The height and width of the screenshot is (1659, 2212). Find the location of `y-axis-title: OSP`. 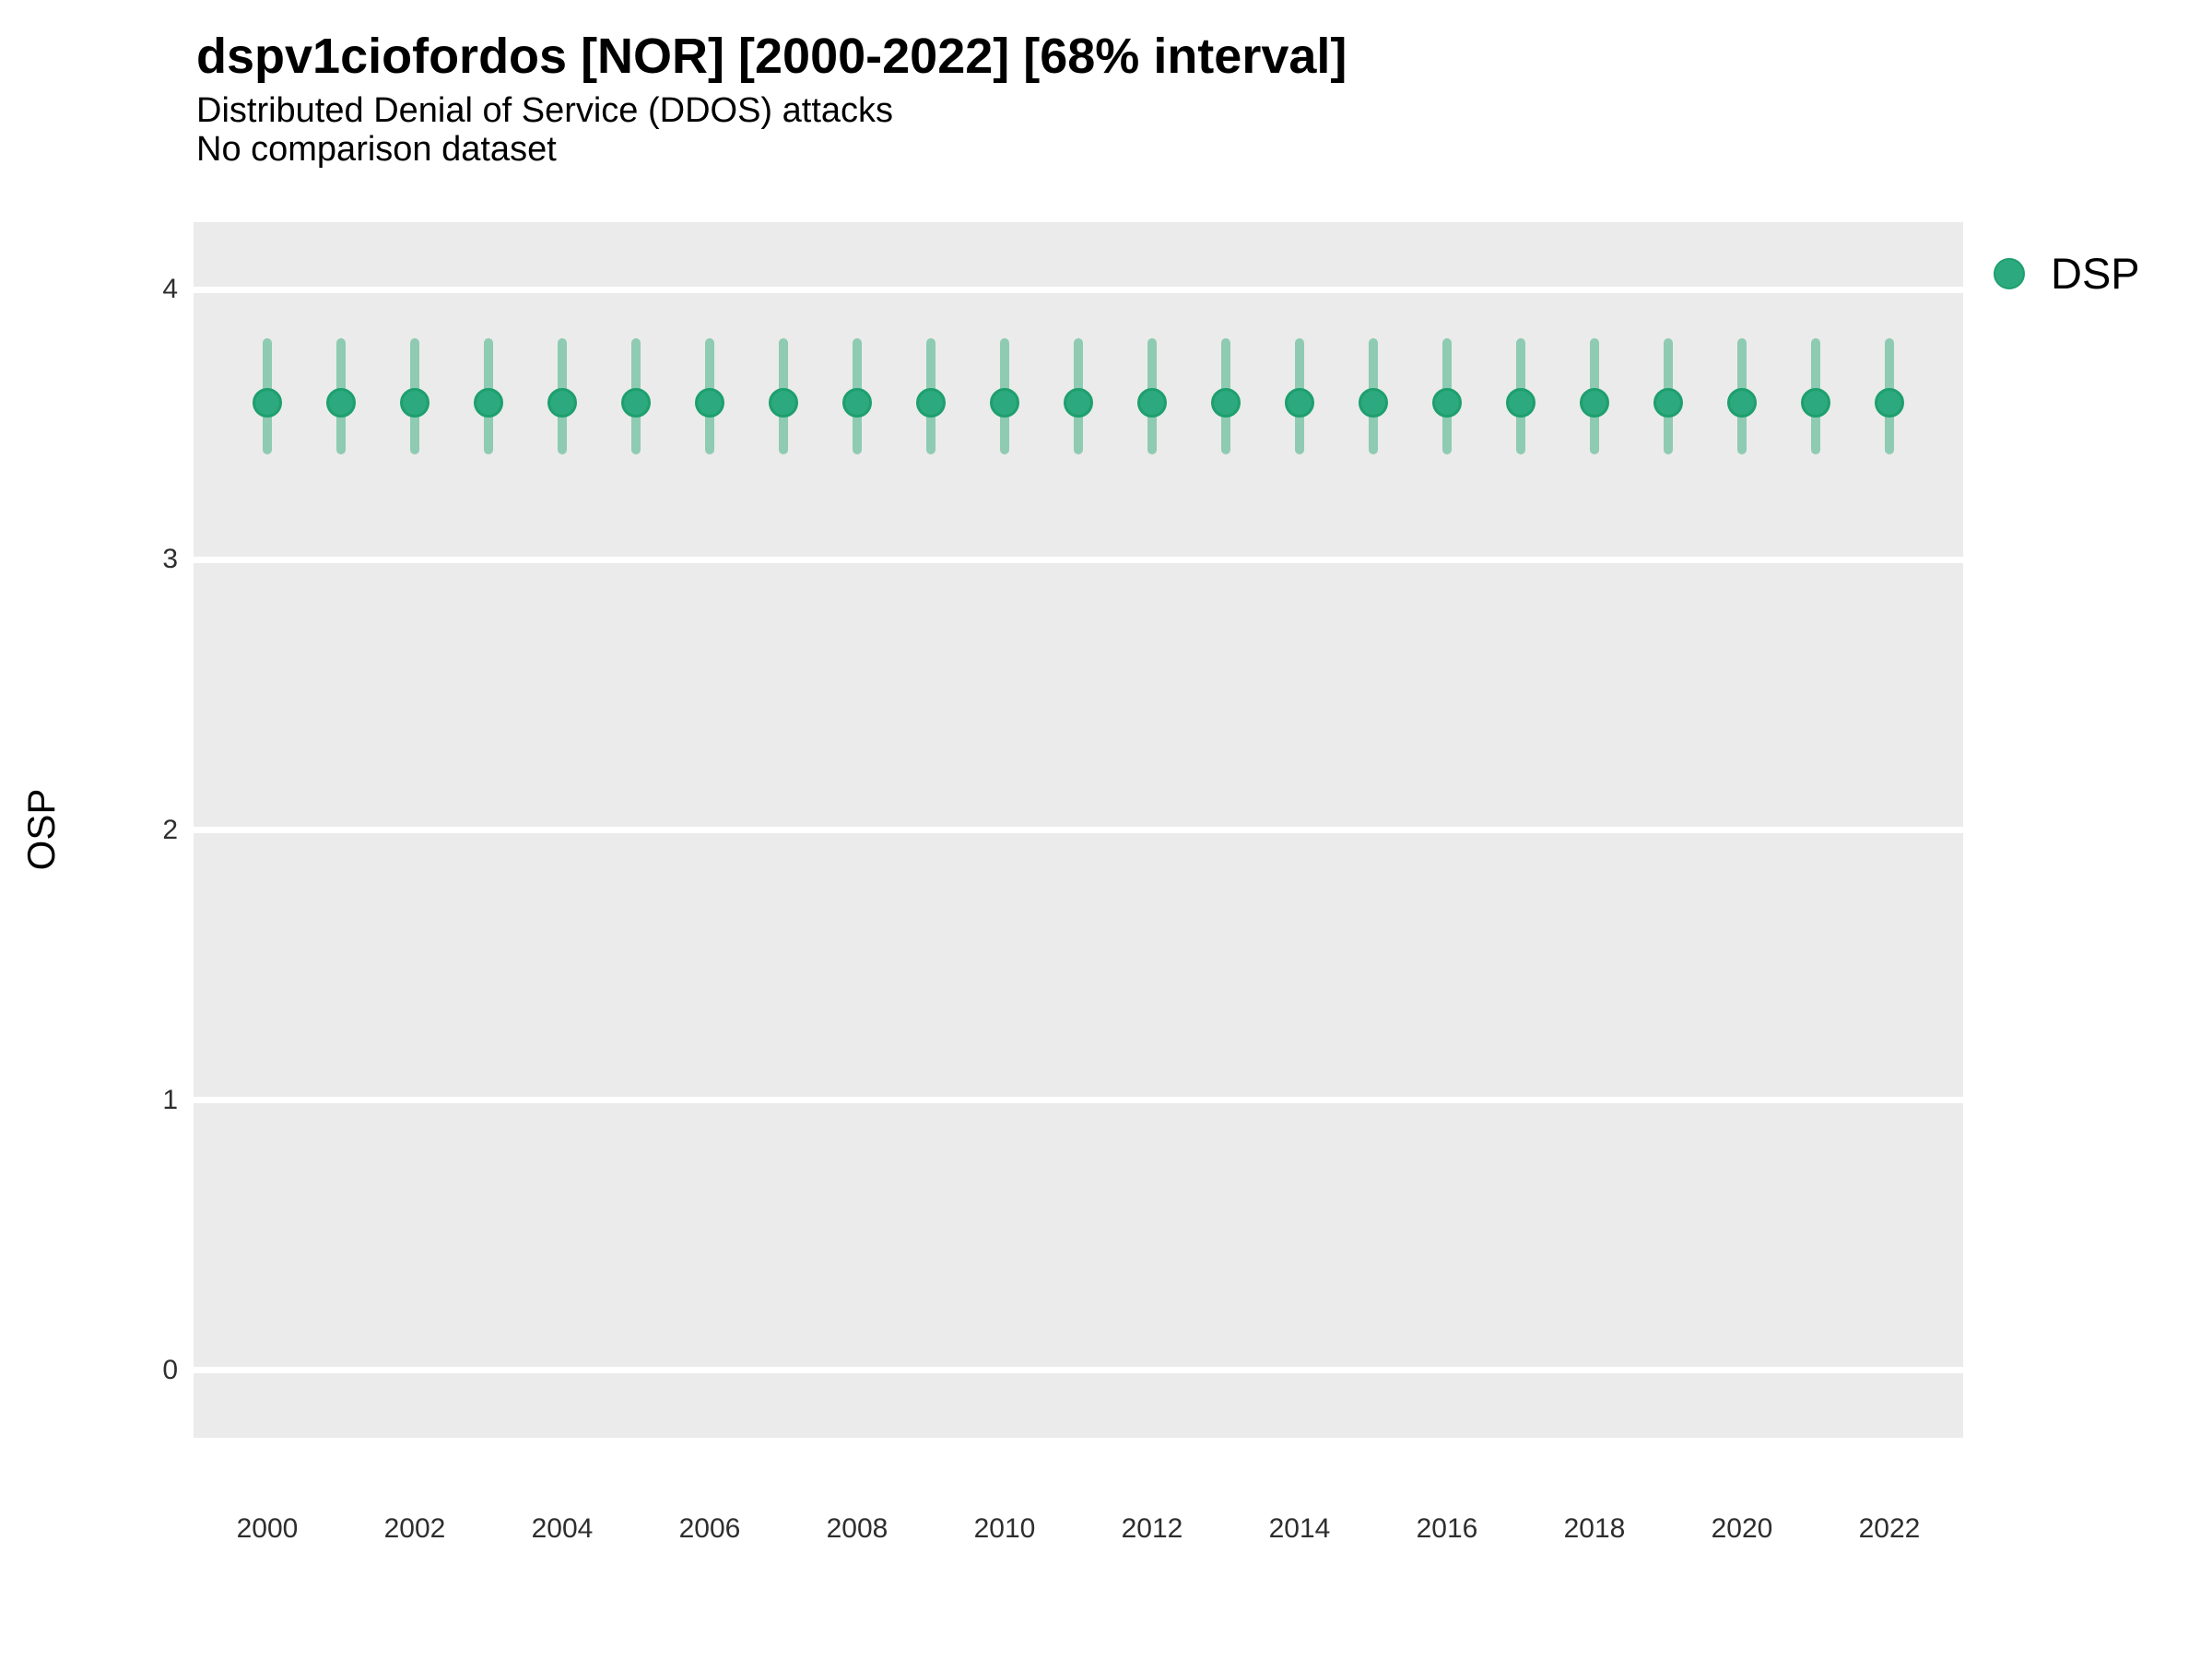

y-axis-title: OSP is located at coordinates (41, 829).